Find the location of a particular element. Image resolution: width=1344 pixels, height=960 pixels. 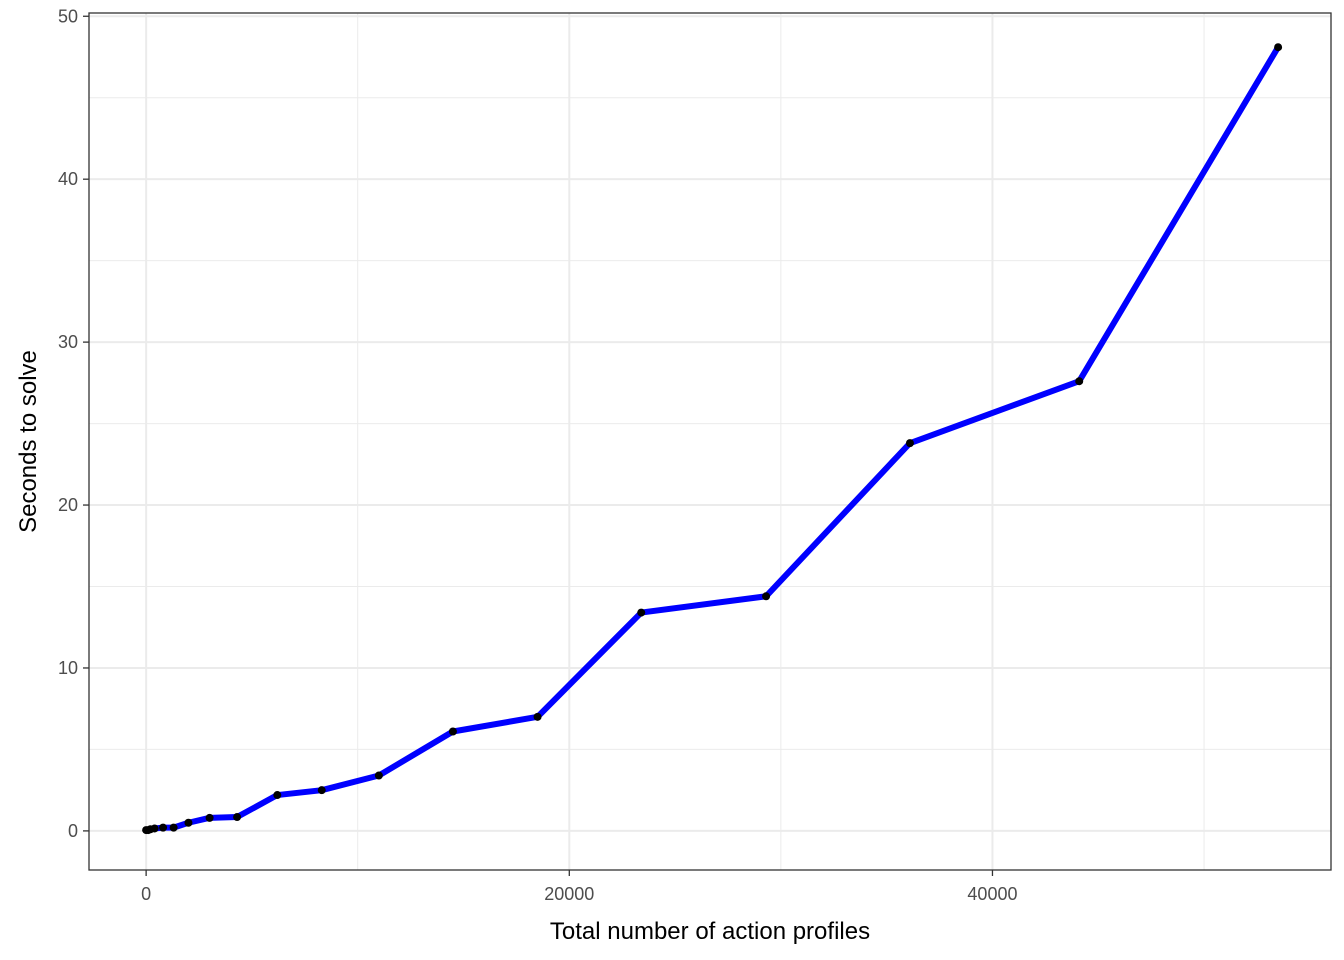

y-tick-label: 20 is located at coordinates (68, 505).